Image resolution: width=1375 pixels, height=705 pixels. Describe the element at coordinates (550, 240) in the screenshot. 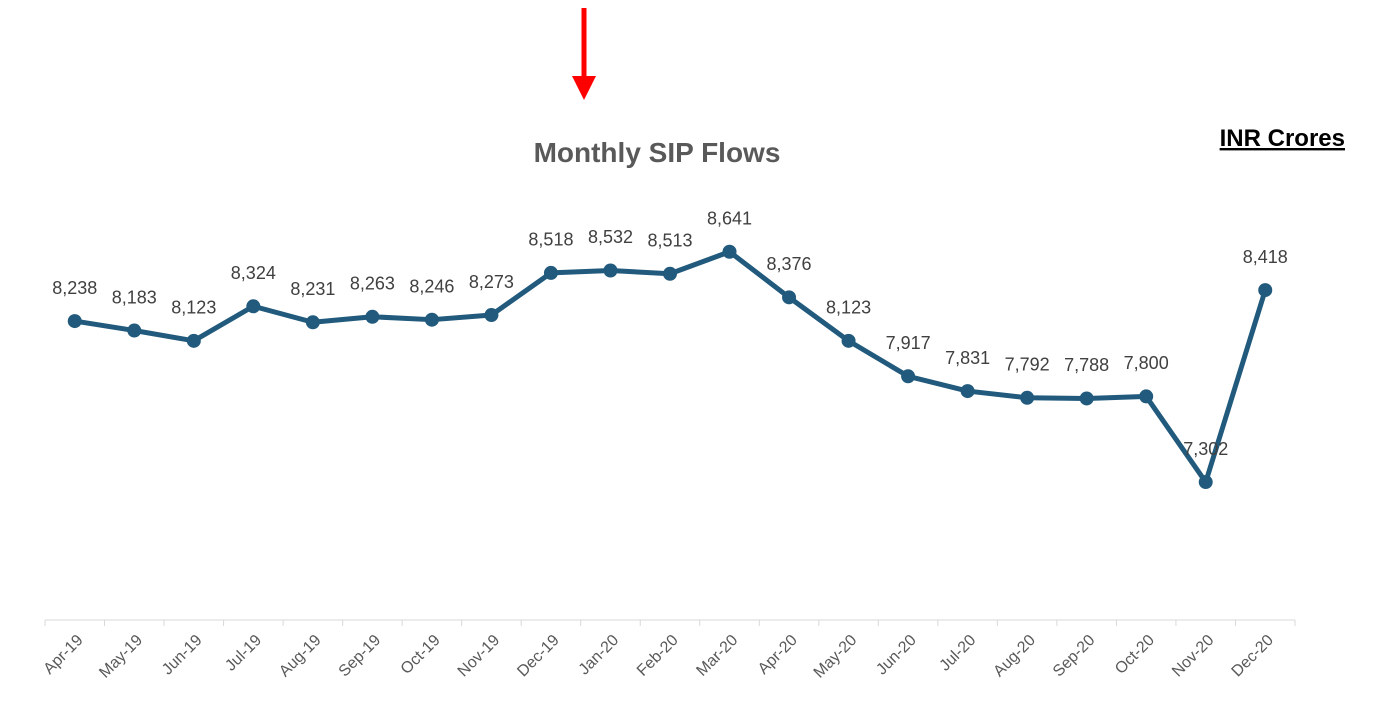

I see `data-label: 8,518` at that location.